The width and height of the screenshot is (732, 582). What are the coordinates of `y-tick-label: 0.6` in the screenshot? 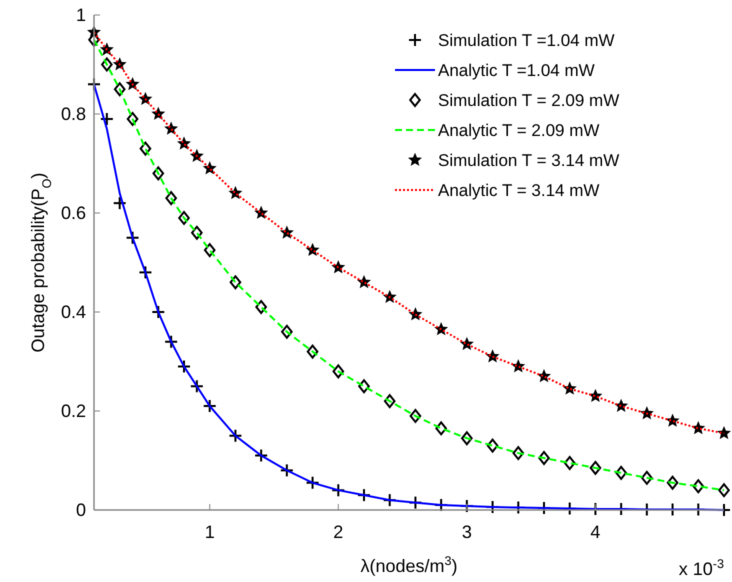 It's located at (73, 213).